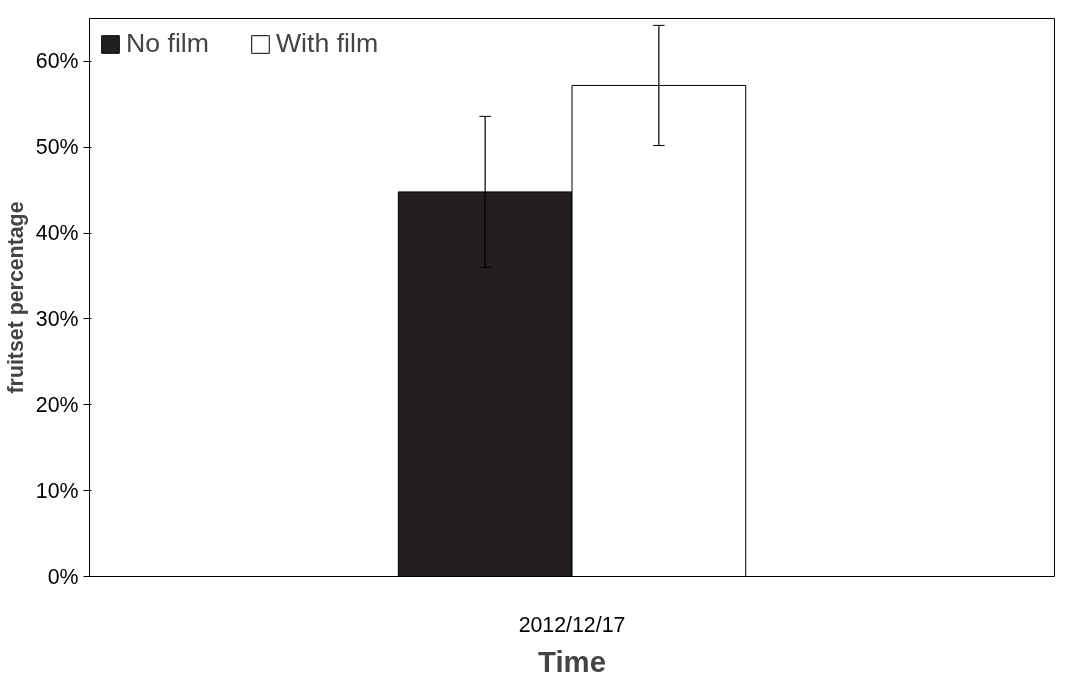 The width and height of the screenshot is (1068, 686). I want to click on y-tick-label: 30%, so click(57, 318).